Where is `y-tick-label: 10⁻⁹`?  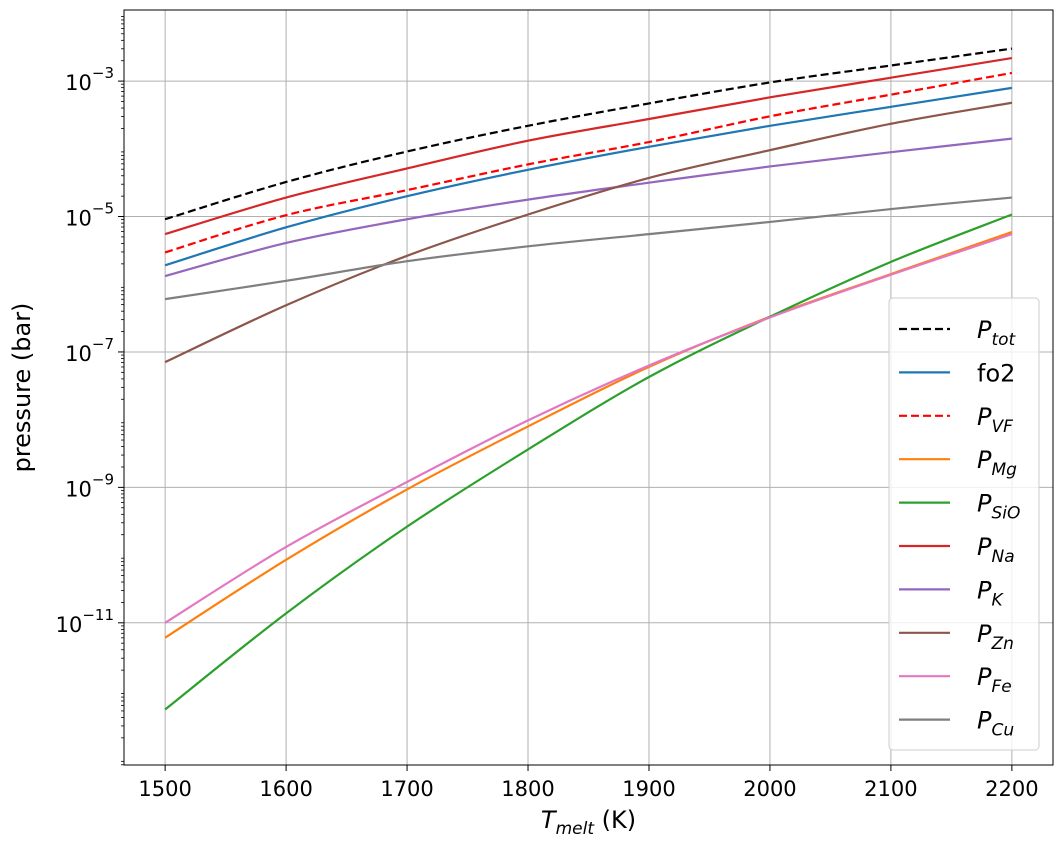
y-tick-label: 10⁻⁹ is located at coordinates (89, 485).